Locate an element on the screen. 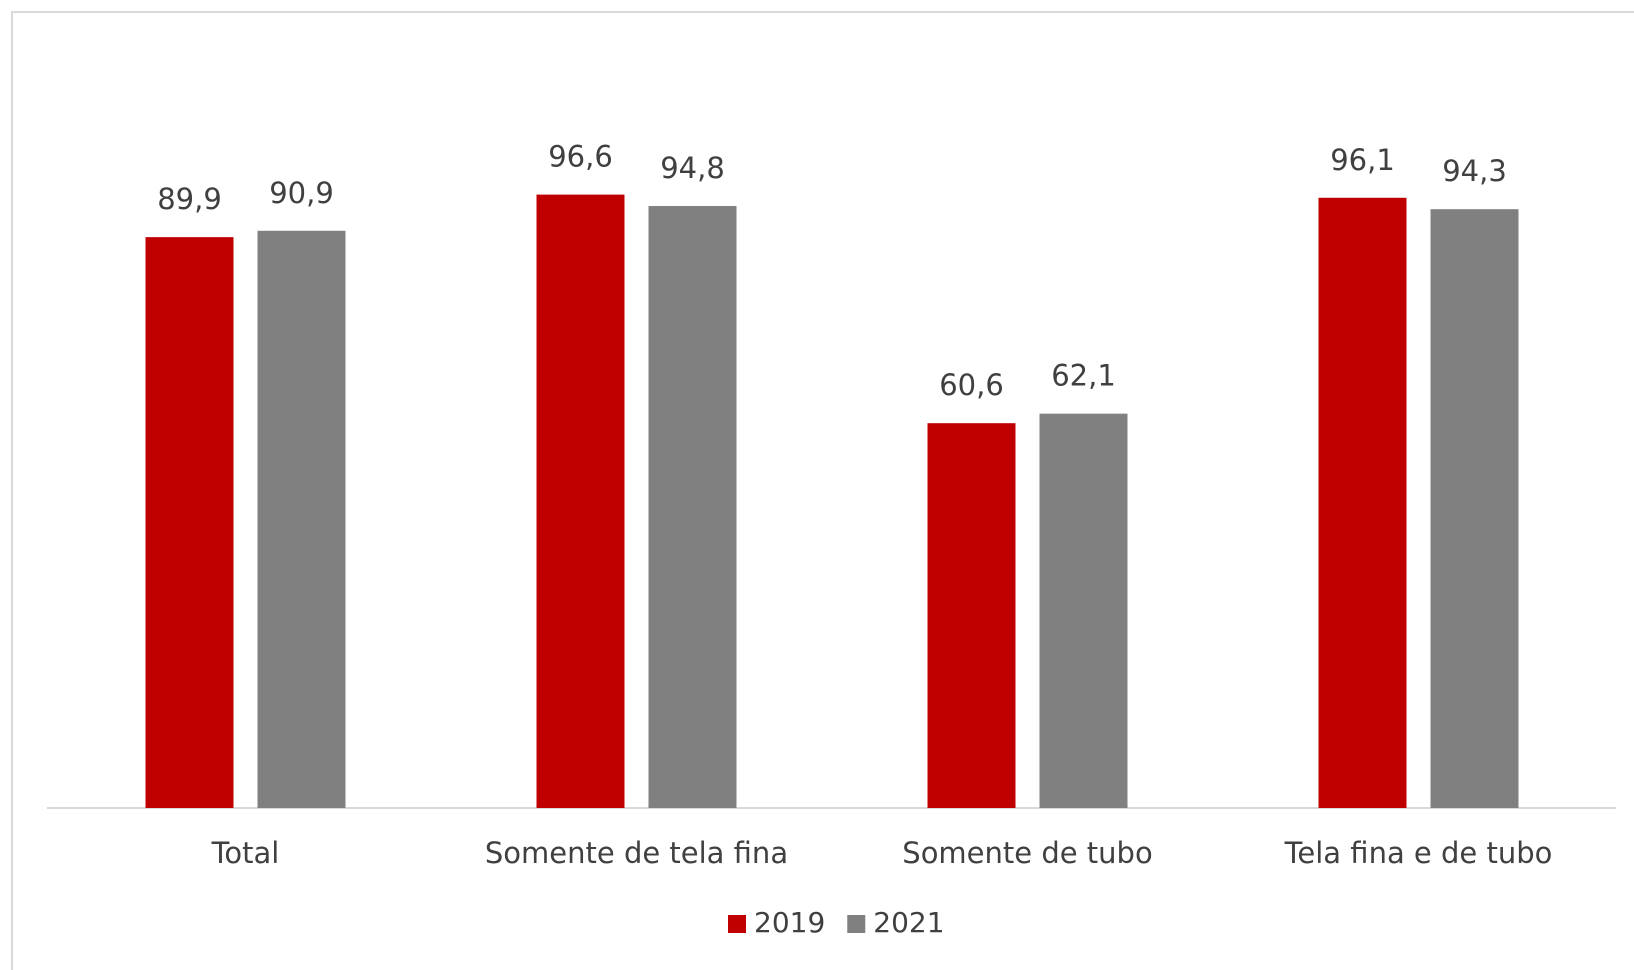  x-tick-label: Somente de tubo is located at coordinates (1027, 853).